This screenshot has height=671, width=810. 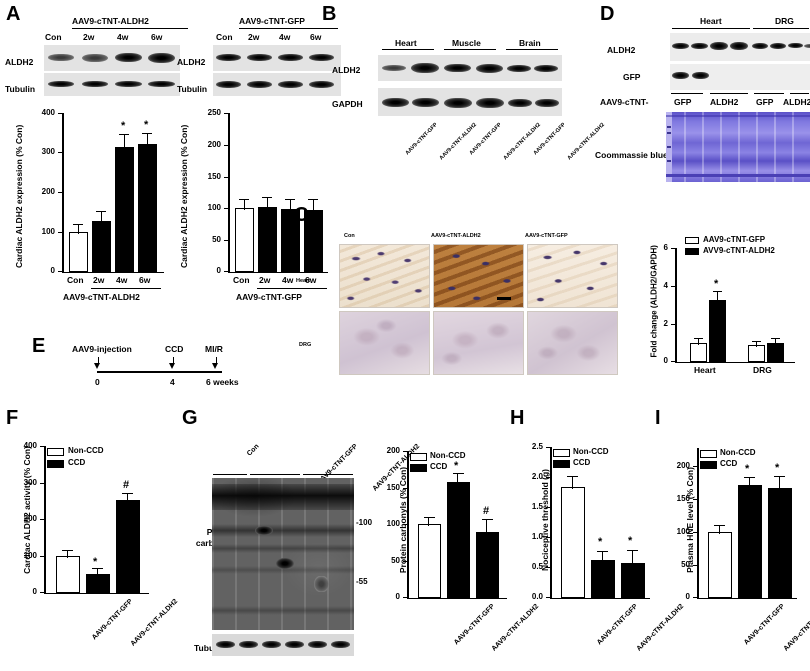 I want to click on panelC-row-label-drg: DRG, so click(x=305, y=345).